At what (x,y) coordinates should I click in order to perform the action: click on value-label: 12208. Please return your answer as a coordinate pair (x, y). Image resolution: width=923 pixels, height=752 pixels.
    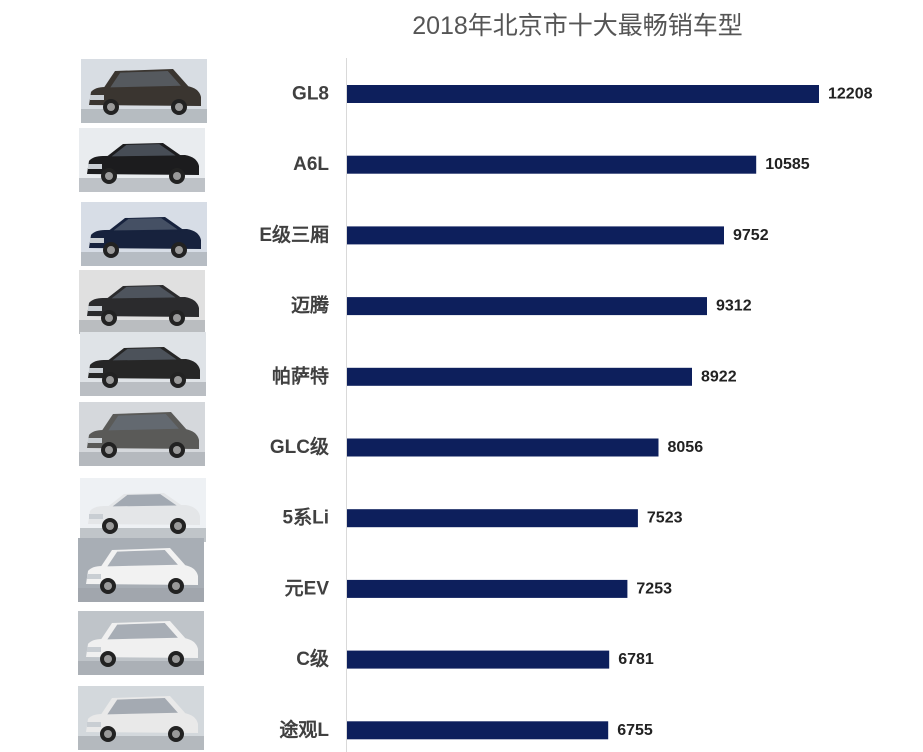
    Looking at the image, I should click on (850, 94).